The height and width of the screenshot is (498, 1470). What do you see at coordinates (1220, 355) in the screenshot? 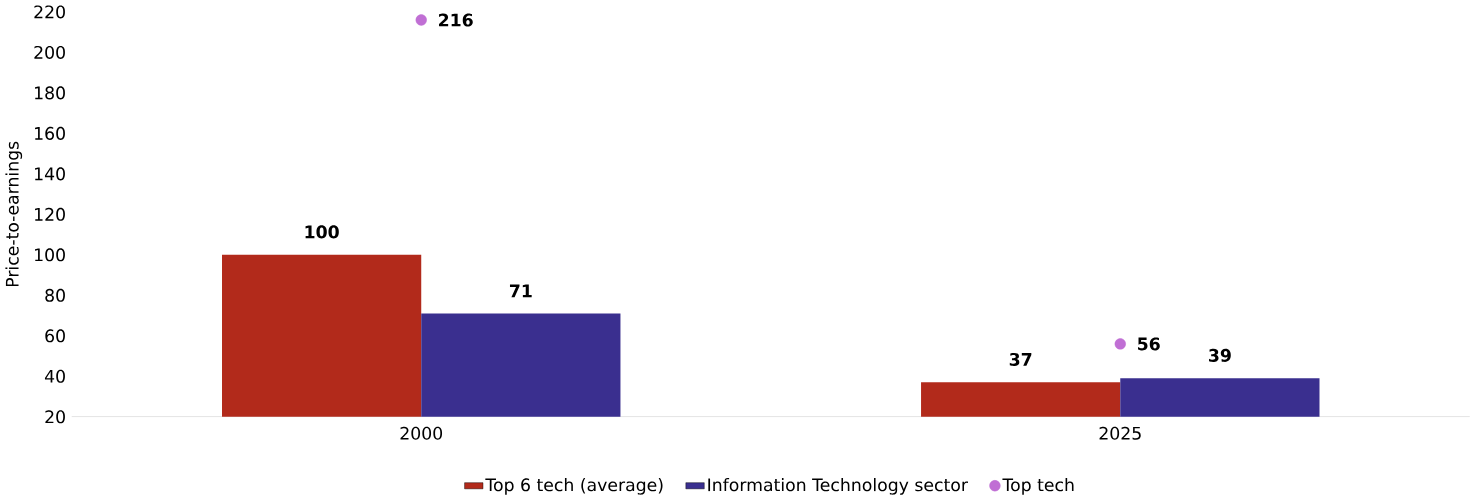
I see `data-label: 39` at bounding box center [1220, 355].